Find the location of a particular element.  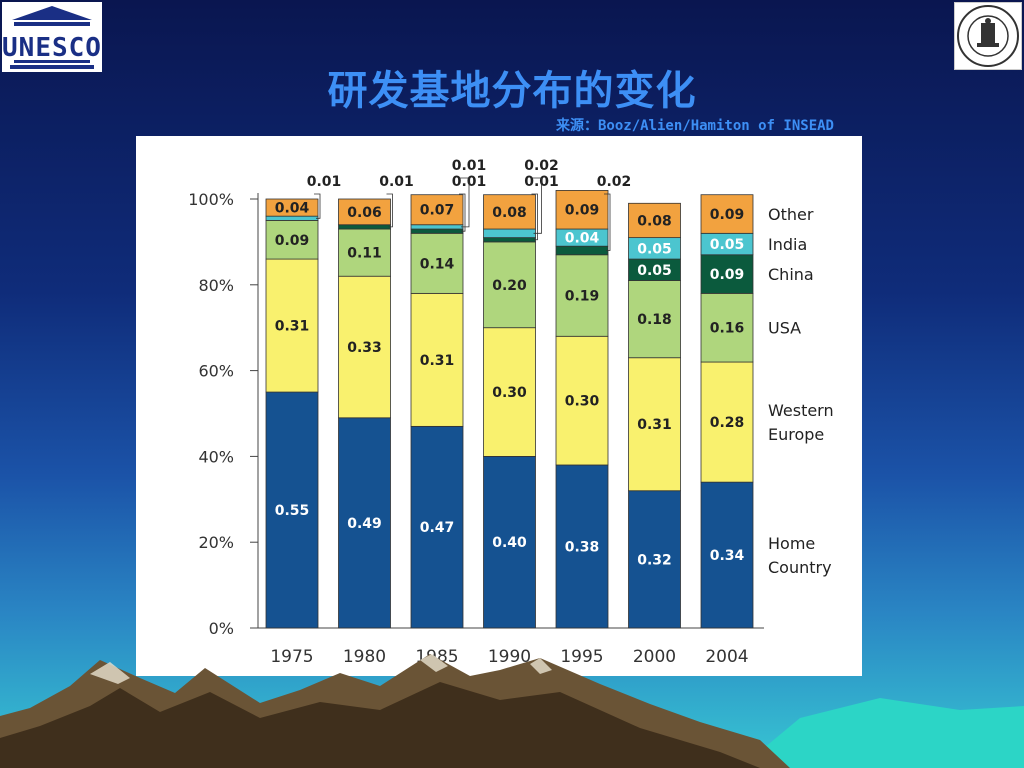

data-label: 0.16 is located at coordinates (727, 329).